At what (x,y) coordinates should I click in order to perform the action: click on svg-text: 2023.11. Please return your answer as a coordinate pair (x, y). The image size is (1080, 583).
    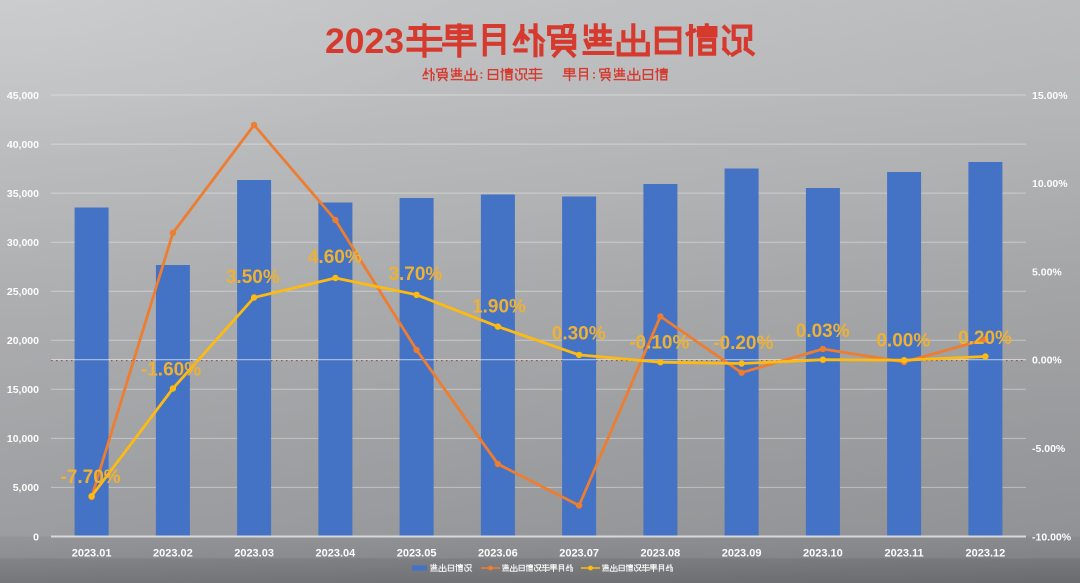
    Looking at the image, I should click on (904, 554).